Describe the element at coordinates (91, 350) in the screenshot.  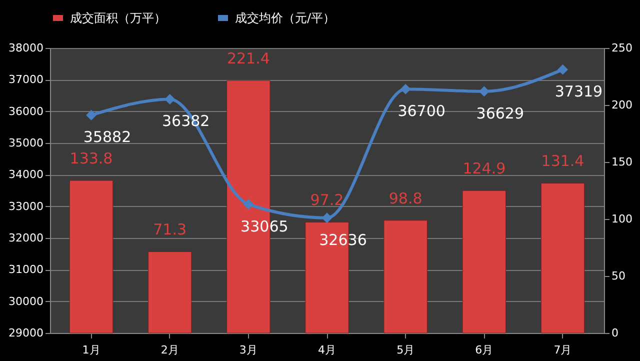
I see `x-tick-label: 1月` at that location.